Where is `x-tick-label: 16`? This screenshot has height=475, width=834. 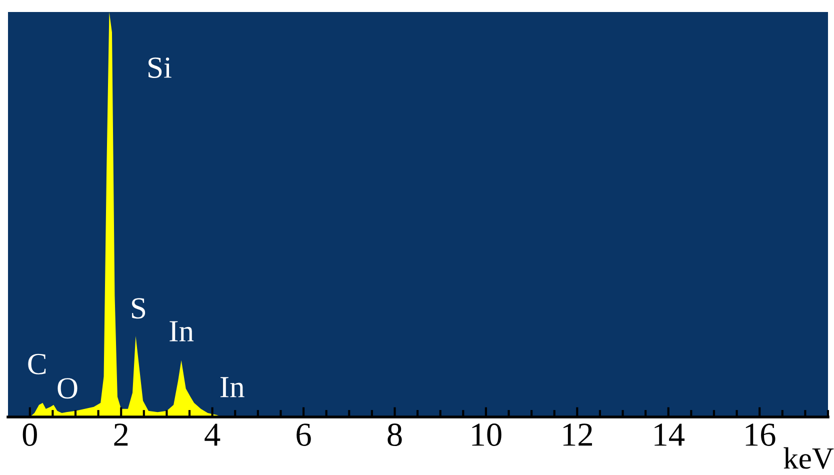
x-tick-label: 16 is located at coordinates (761, 435).